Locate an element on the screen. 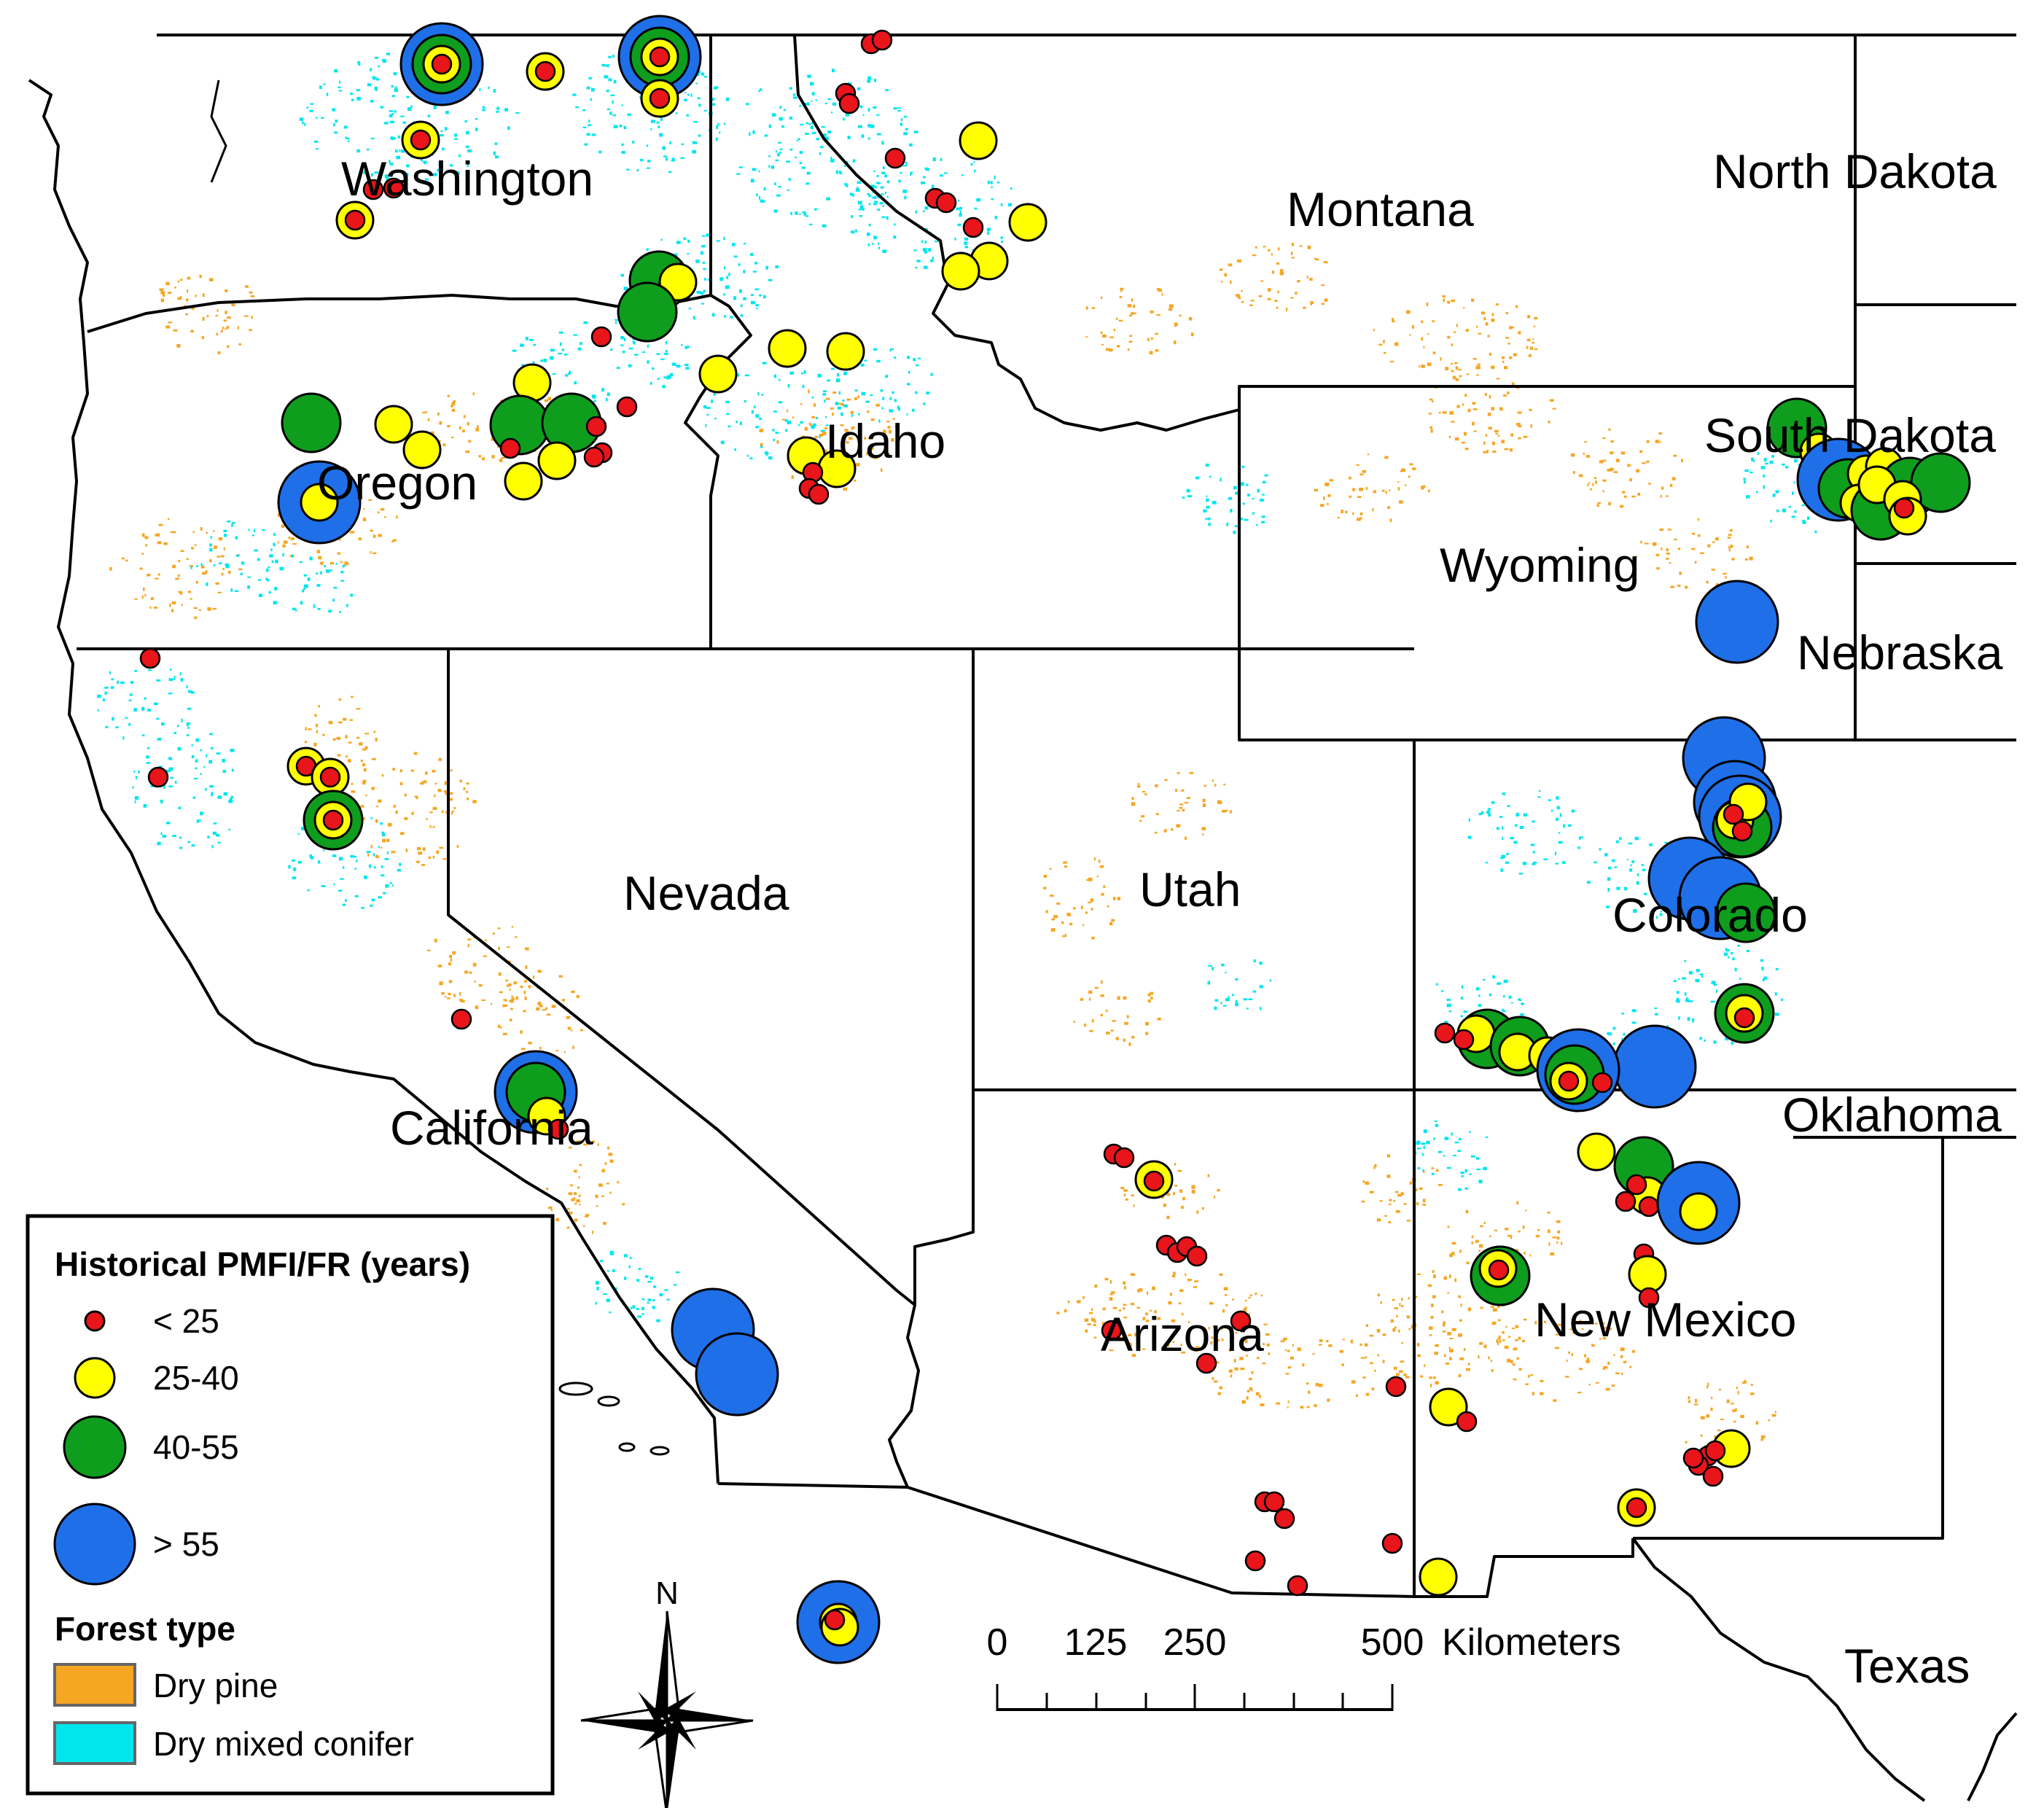 The width and height of the screenshot is (2044, 1808). site-lt25-marker is located at coordinates (1467, 1422).